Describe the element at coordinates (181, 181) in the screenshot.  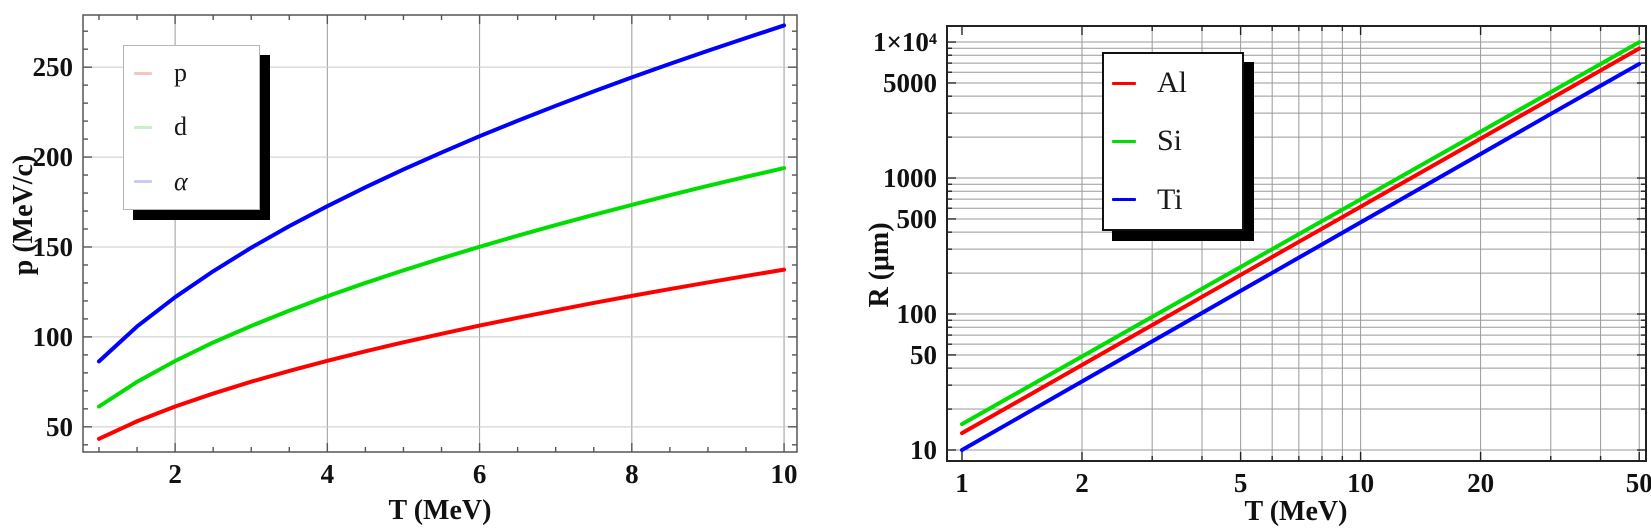
I see `legend-label-alpha: α` at that location.